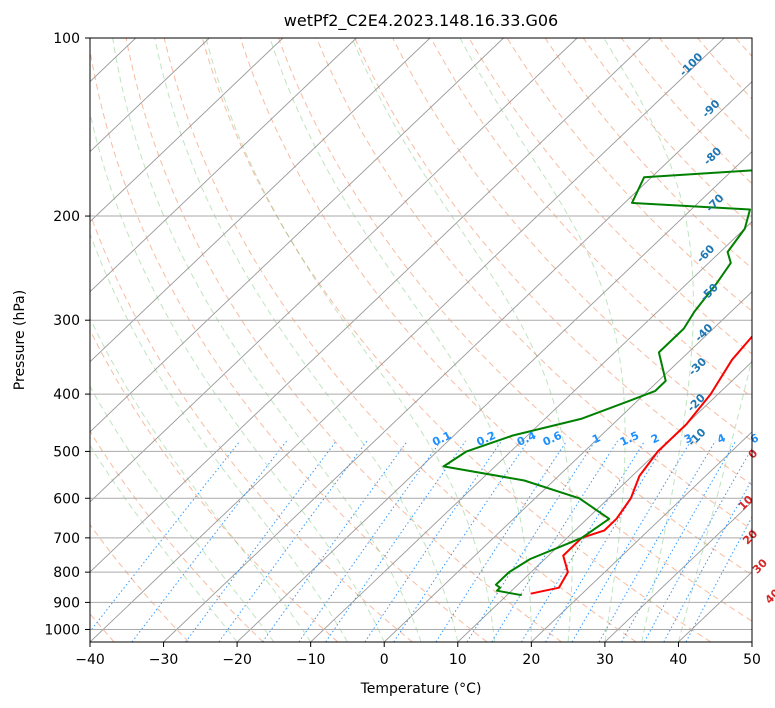 The image size is (775, 708). Describe the element at coordinates (679, 660) in the screenshot. I see `x-tick-label: 40` at that location.